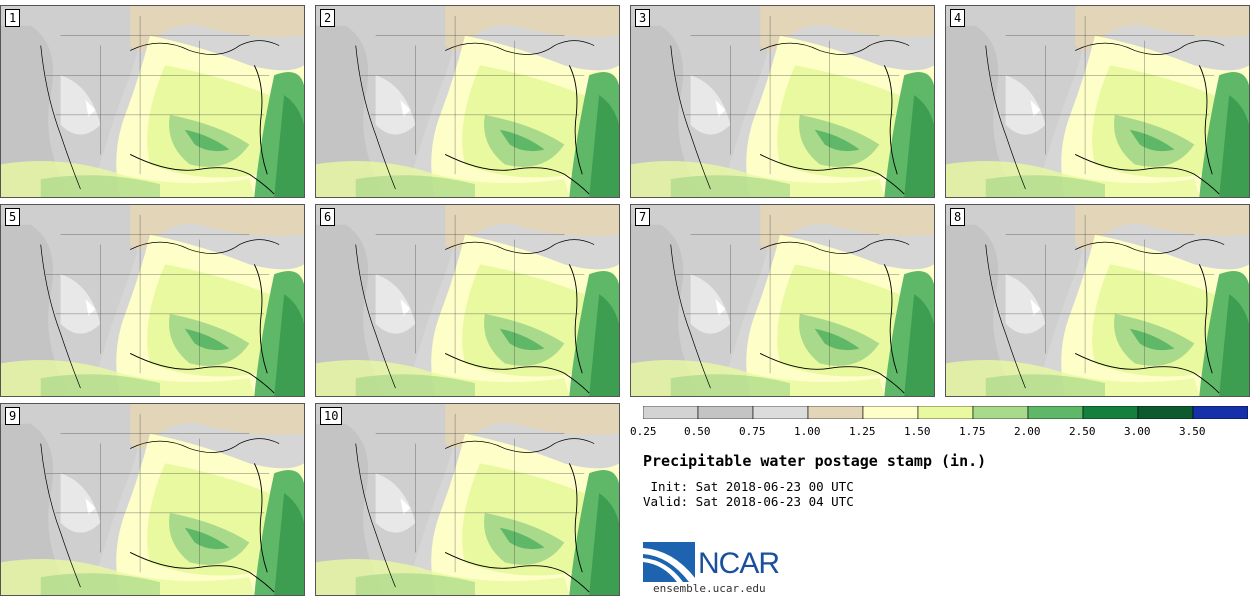 Image resolution: width=1260 pixels, height=597 pixels. Describe the element at coordinates (669, 562) in the screenshot. I see `ncar-logo-icon` at that location.